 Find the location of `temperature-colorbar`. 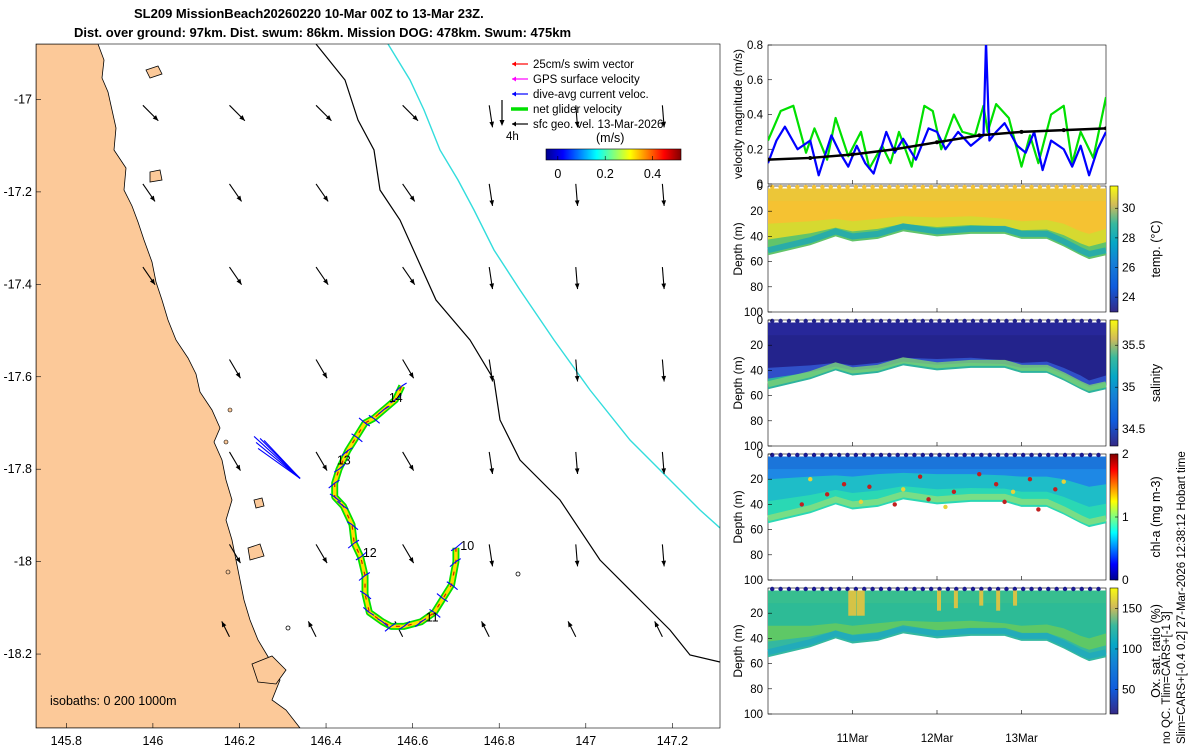

temperature-colorbar is located at coordinates (1114, 249).